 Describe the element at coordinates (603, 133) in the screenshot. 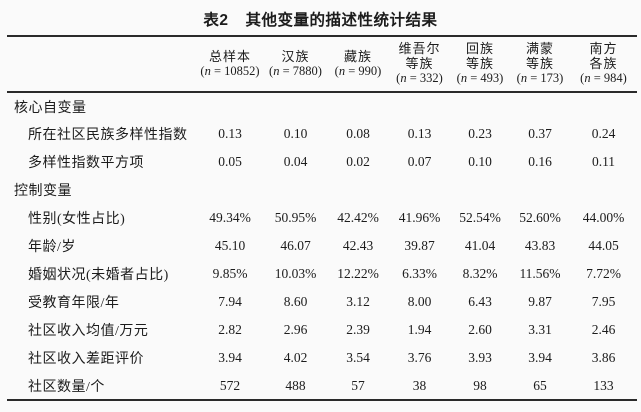

I see `value-cell: 0.24` at that location.